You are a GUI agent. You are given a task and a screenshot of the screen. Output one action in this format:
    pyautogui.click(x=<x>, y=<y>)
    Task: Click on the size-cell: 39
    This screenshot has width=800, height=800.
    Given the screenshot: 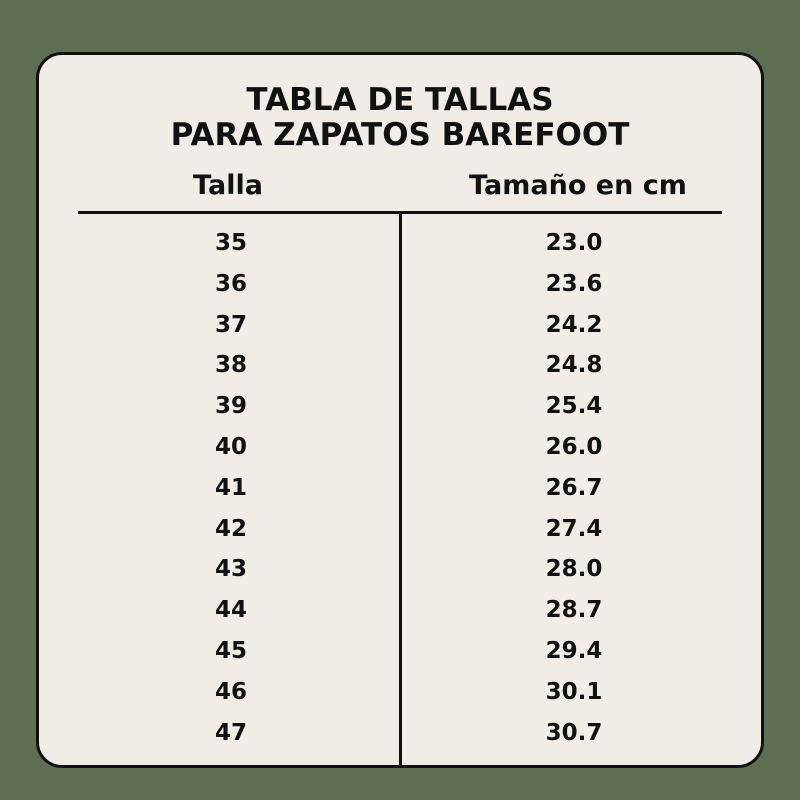 What is the action you would take?
    pyautogui.click(x=231, y=406)
    